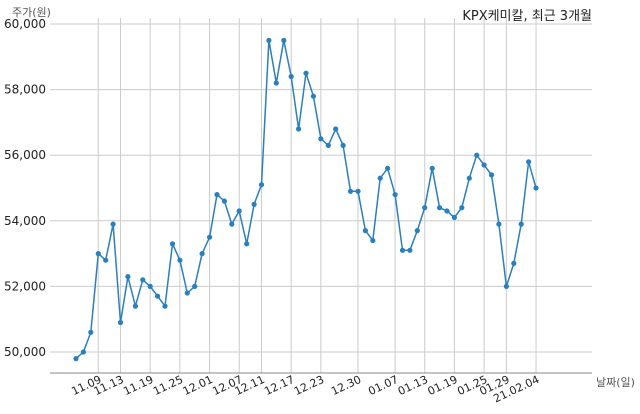 The image size is (640, 414). Describe the element at coordinates (25, 90) in the screenshot. I see `y-tick-label: 58,000` at that location.